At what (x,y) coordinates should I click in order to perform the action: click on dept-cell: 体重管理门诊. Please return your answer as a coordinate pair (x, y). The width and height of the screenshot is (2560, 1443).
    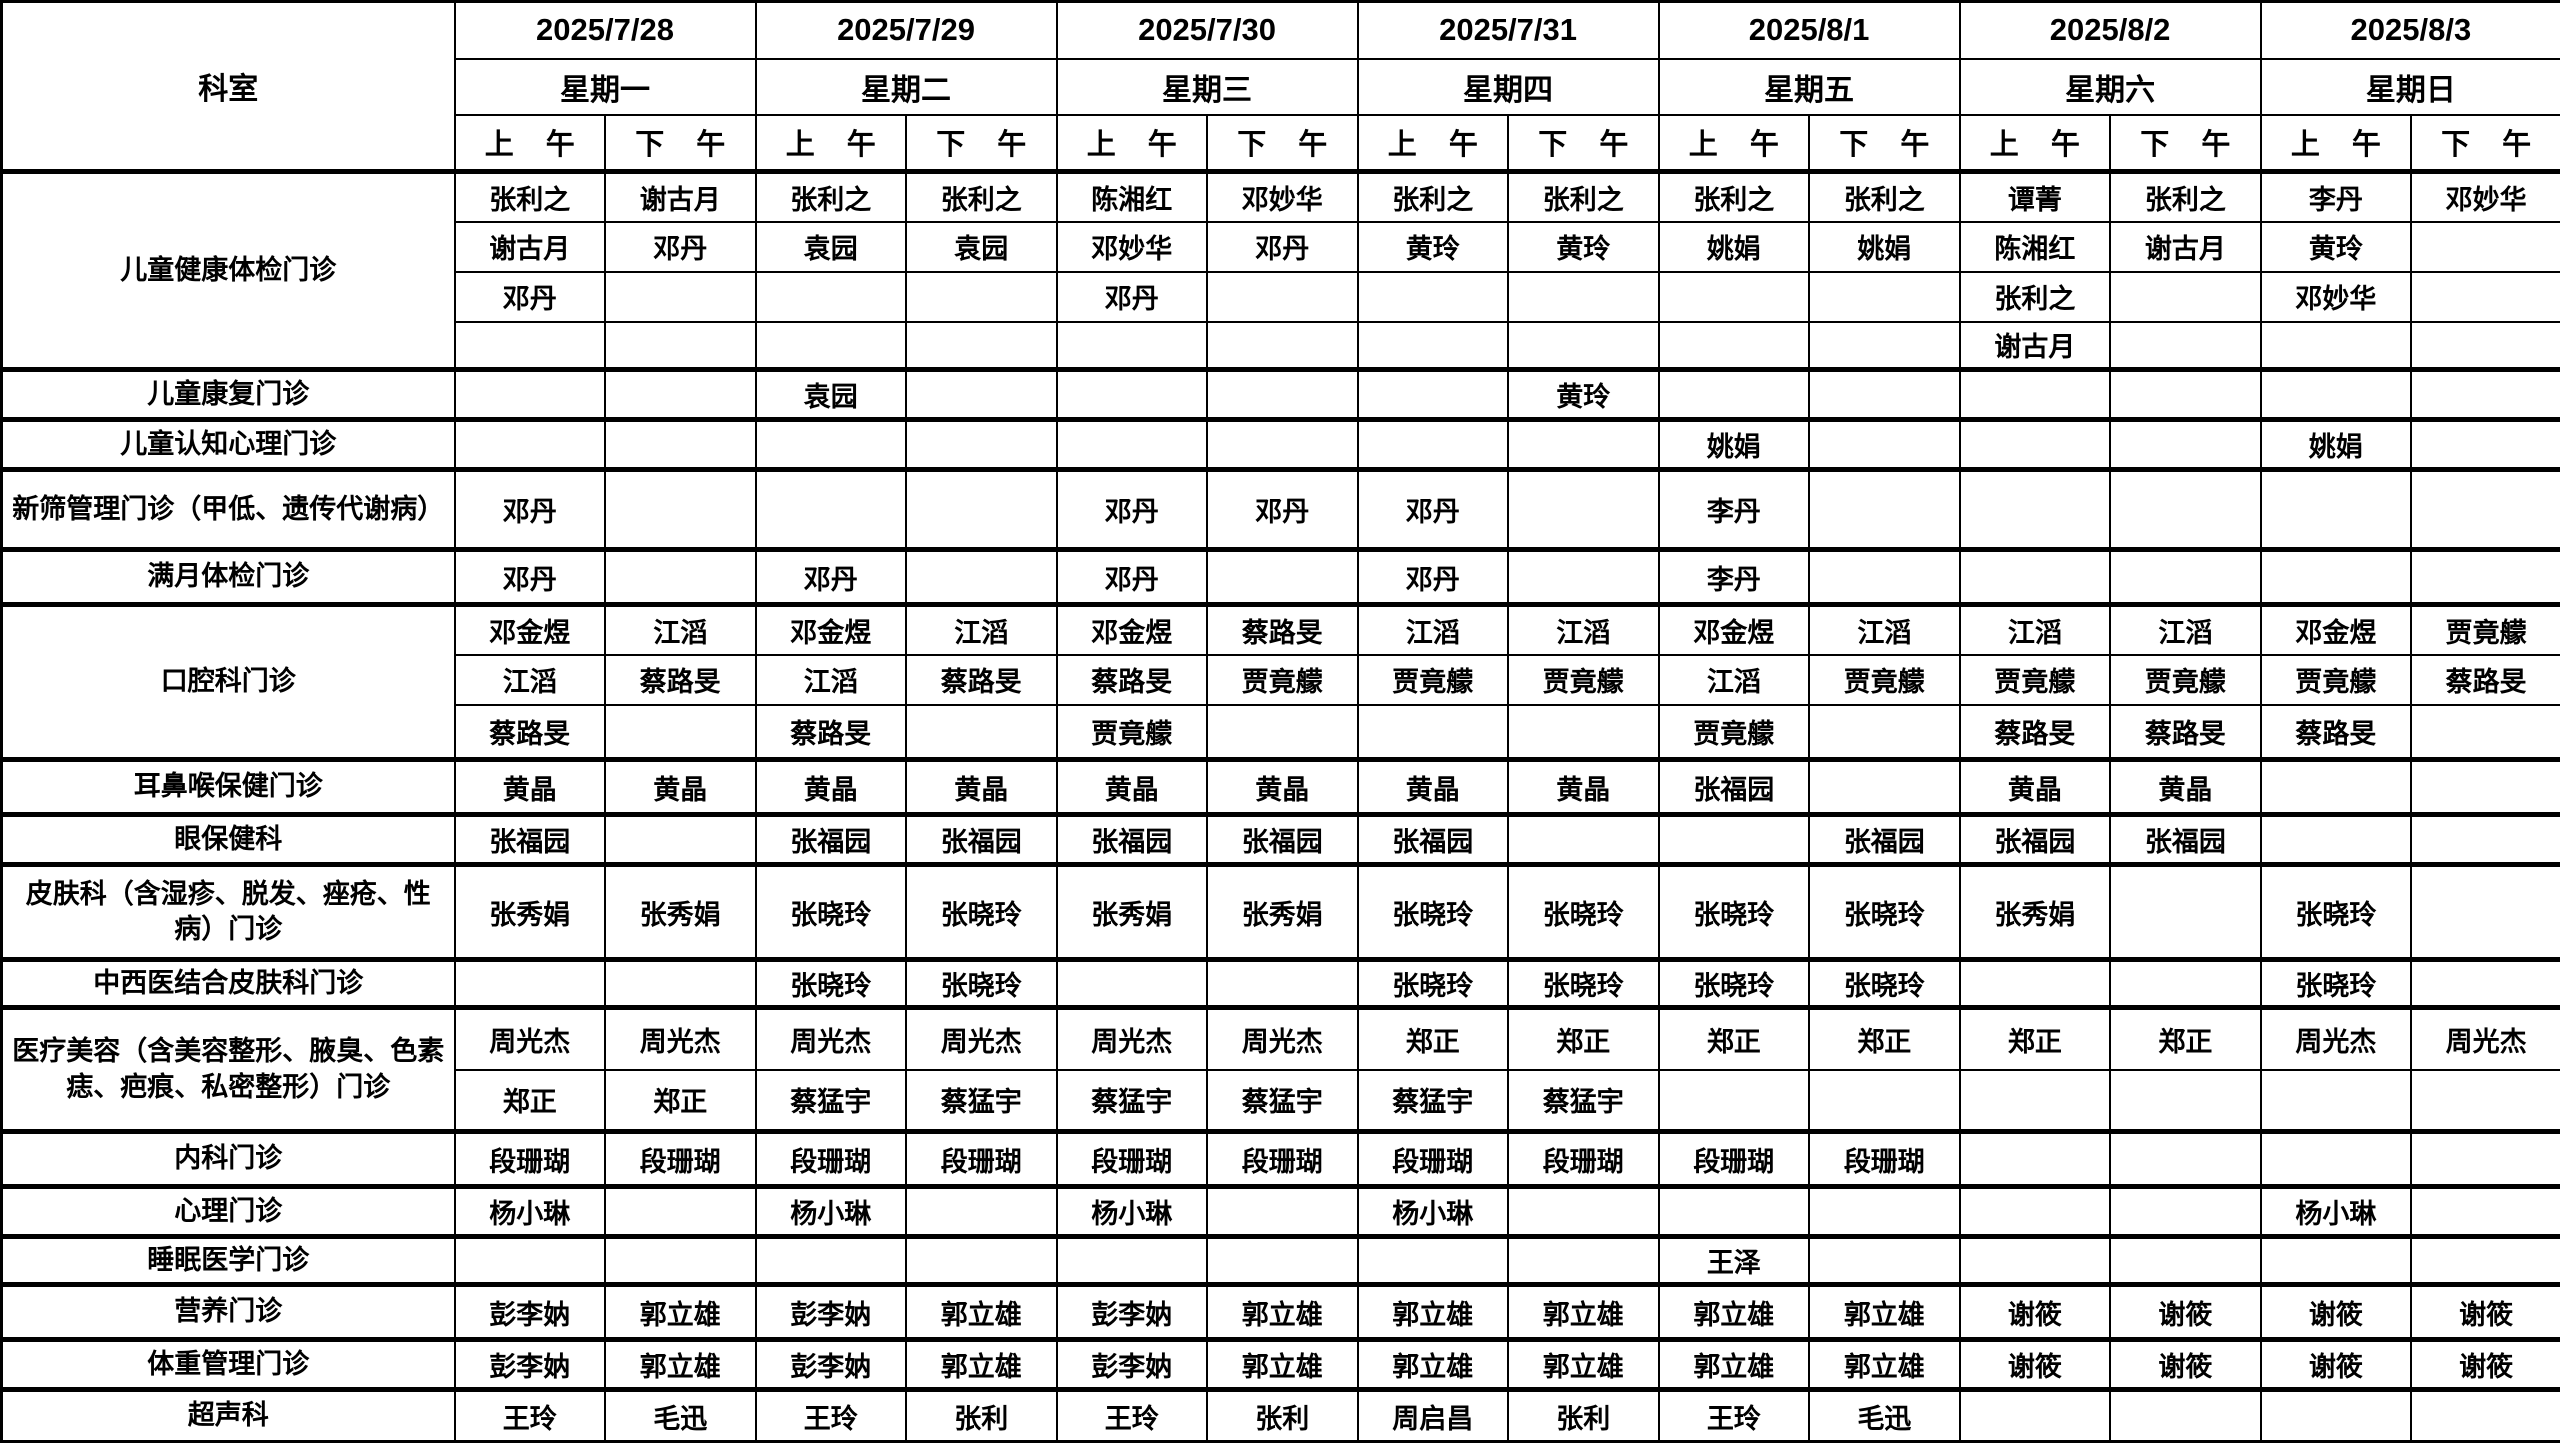
    Looking at the image, I should click on (228, 1365).